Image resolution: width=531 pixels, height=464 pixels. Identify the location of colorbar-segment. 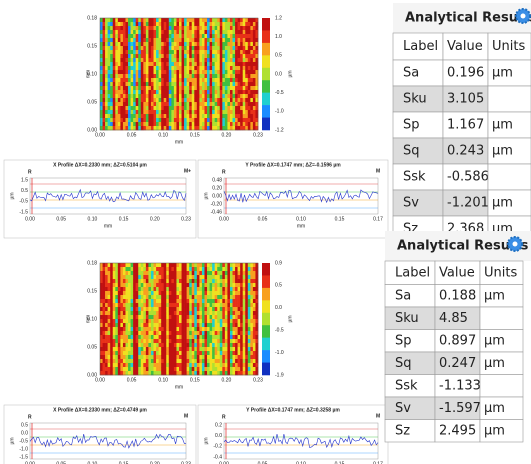
(266, 269).